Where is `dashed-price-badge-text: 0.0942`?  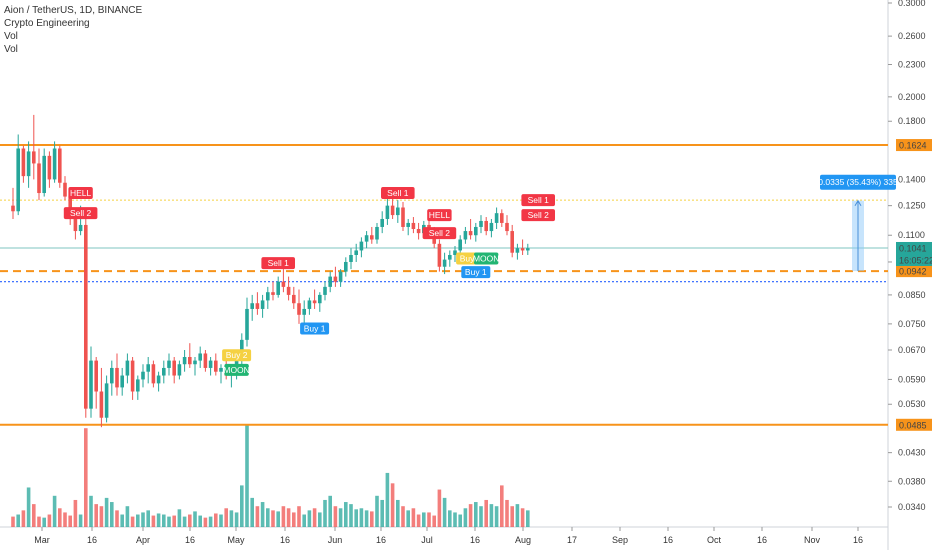 dashed-price-badge-text: 0.0942 is located at coordinates (913, 272).